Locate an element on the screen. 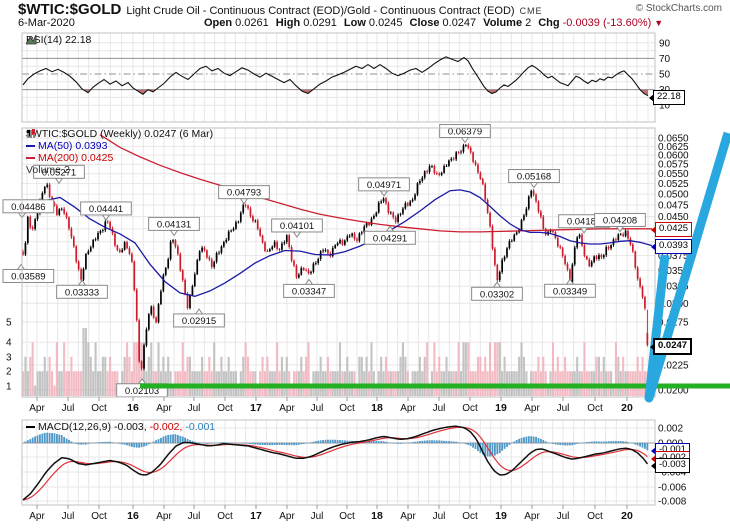 The width and height of the screenshot is (730, 530). svg-text: 0.0375 is located at coordinates (673, 256).